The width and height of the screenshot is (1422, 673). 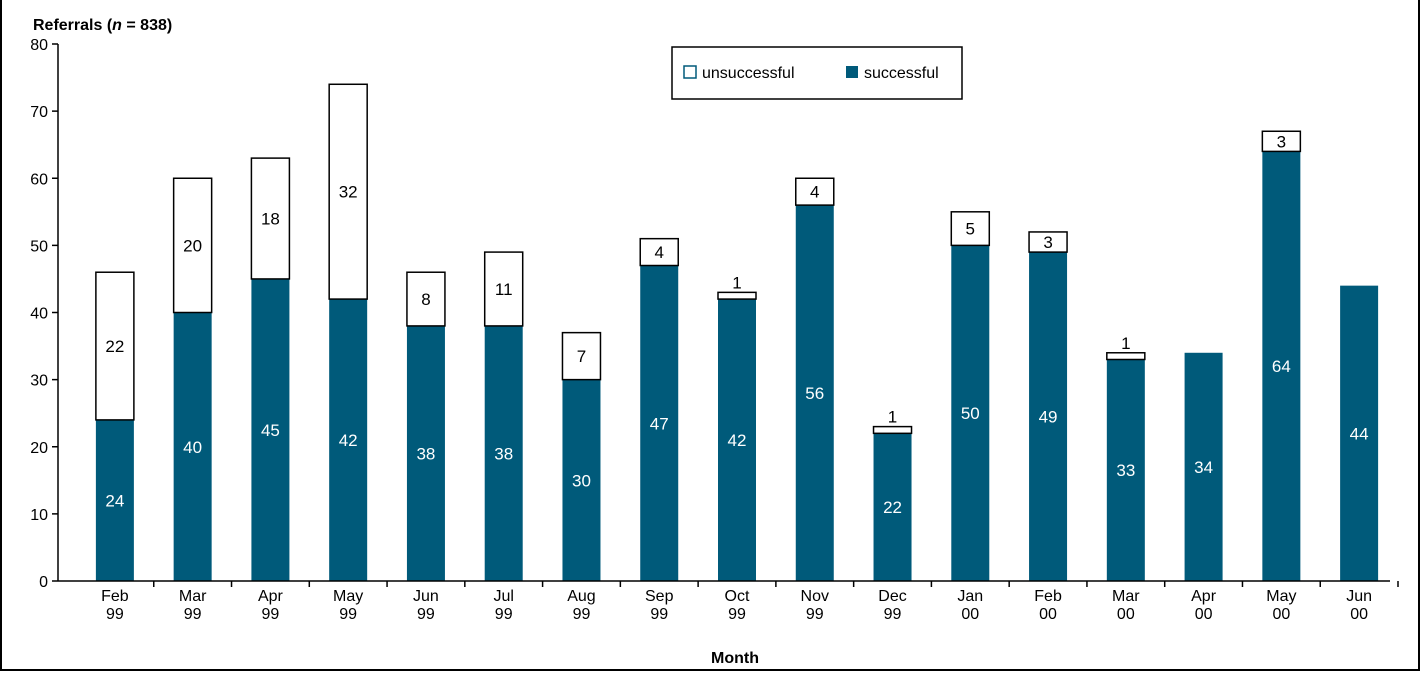 I want to click on legend-box, so click(x=817, y=73).